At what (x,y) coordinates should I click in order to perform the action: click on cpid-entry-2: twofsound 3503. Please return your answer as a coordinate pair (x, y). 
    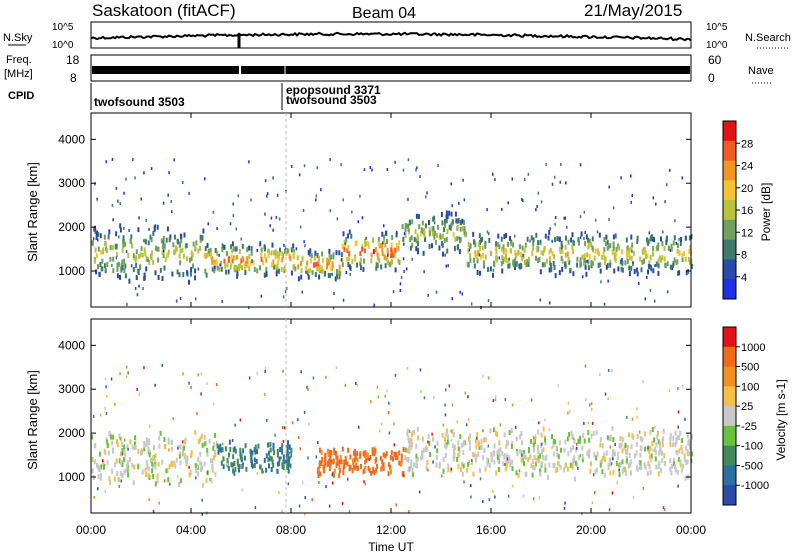
    Looking at the image, I should click on (331, 100).